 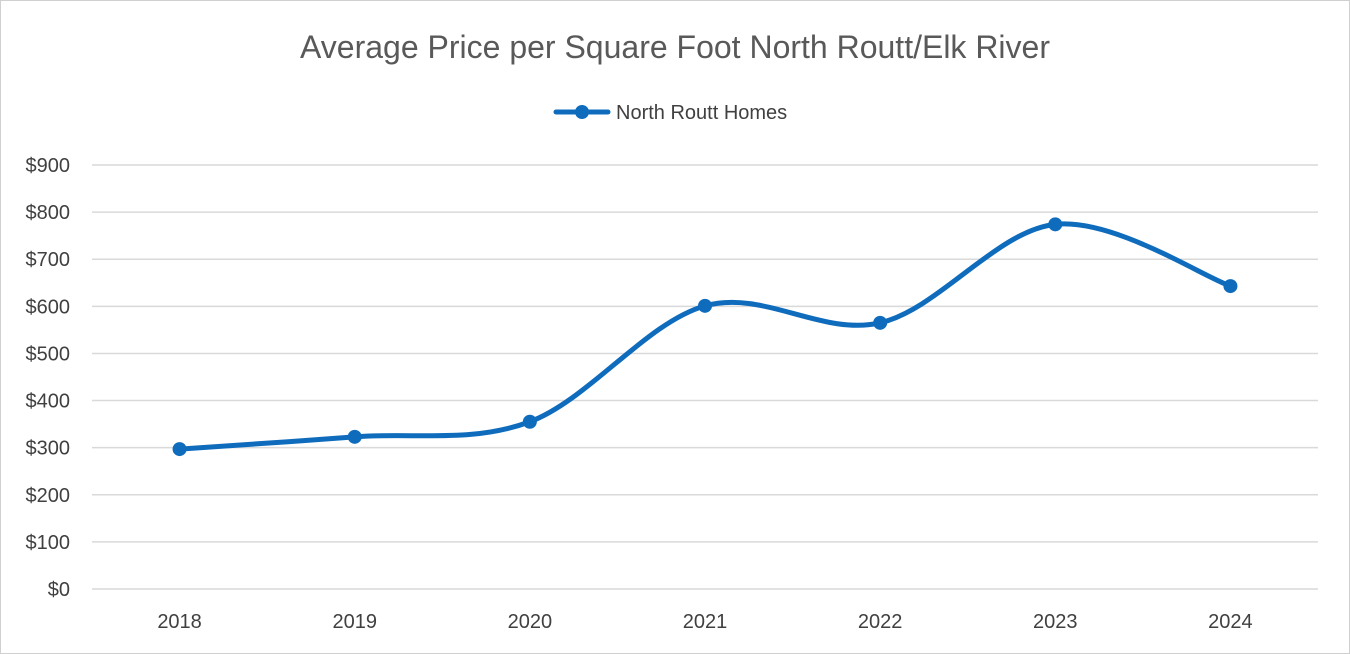 I want to click on x-tick-label: 2023, so click(x=1055, y=622).